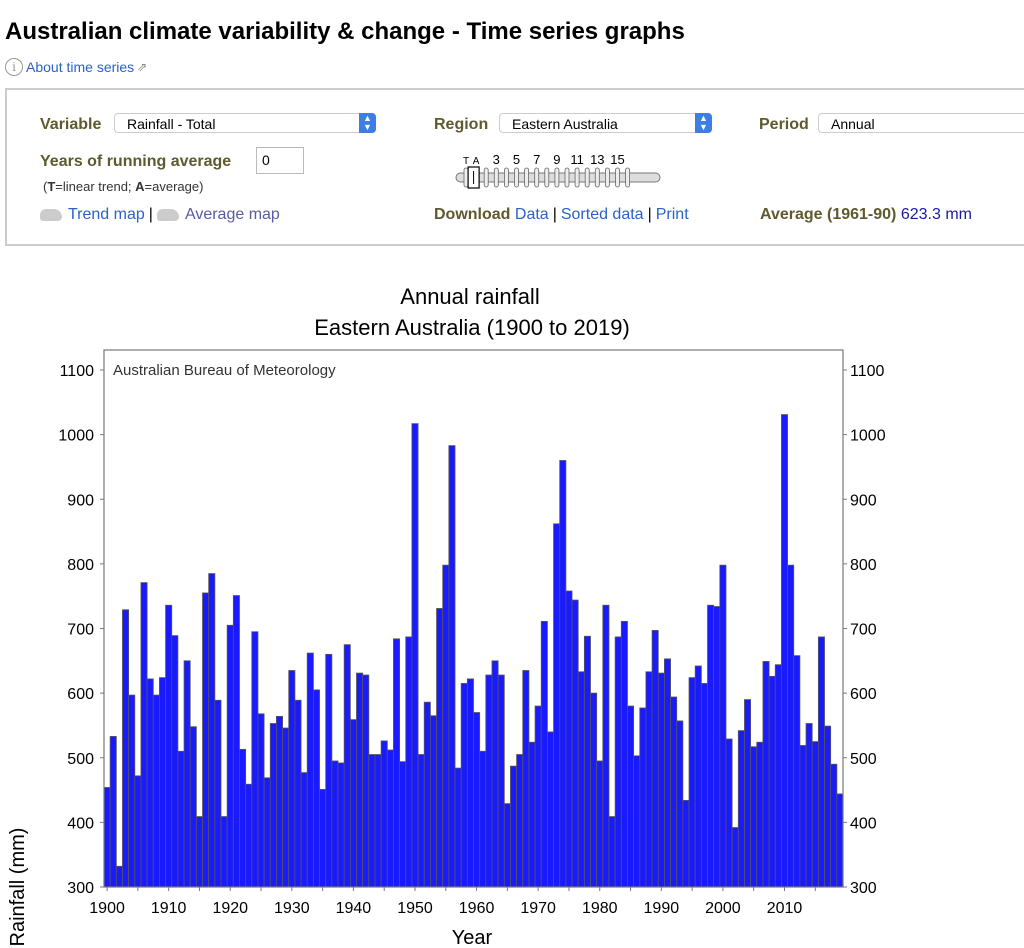 The image size is (1024, 948). I want to click on bar-1974, so click(563, 674).